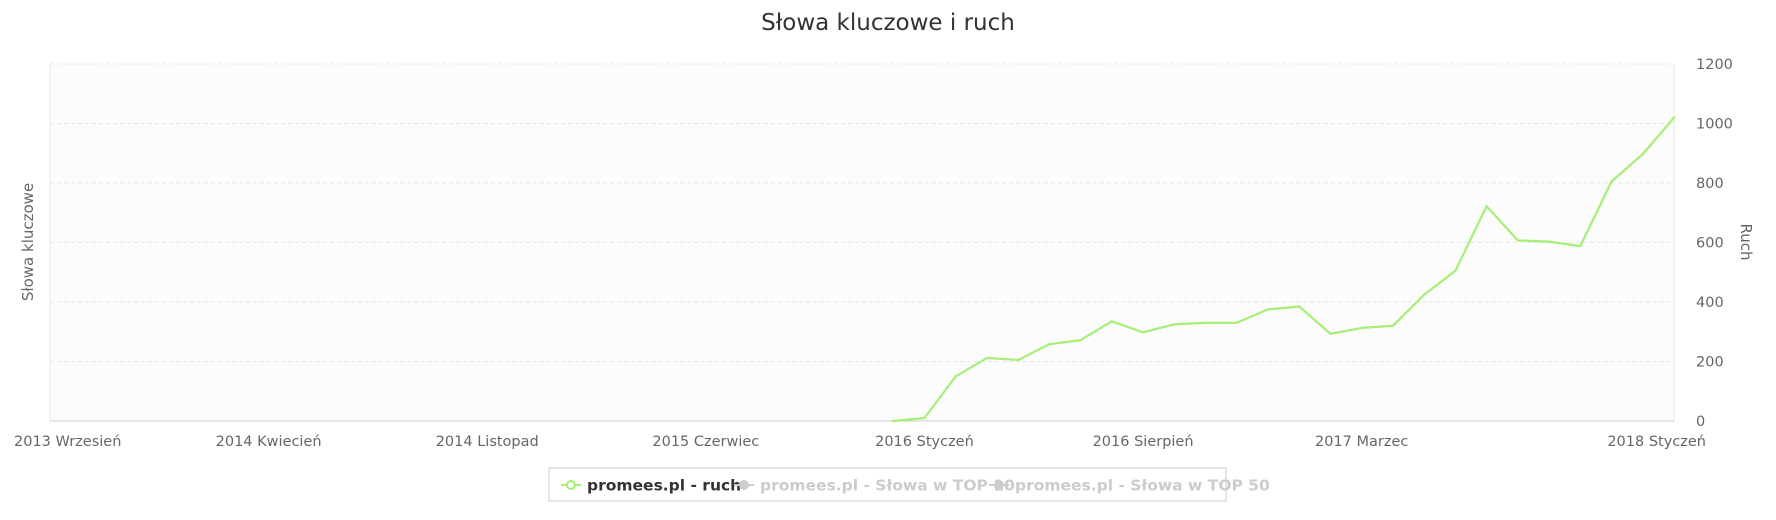  Describe the element at coordinates (705, 442) in the screenshot. I see `x-tick-label: 2015 Czerwiec` at that location.